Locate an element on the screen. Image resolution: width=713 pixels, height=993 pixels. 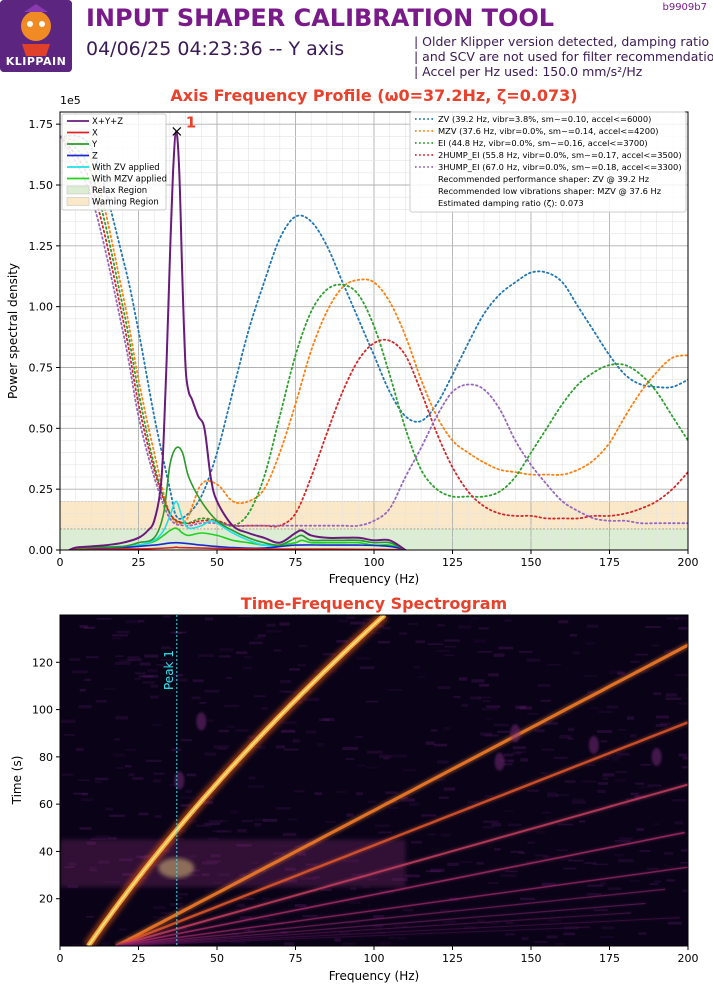
legend-label: X+Y+Z is located at coordinates (107, 122).